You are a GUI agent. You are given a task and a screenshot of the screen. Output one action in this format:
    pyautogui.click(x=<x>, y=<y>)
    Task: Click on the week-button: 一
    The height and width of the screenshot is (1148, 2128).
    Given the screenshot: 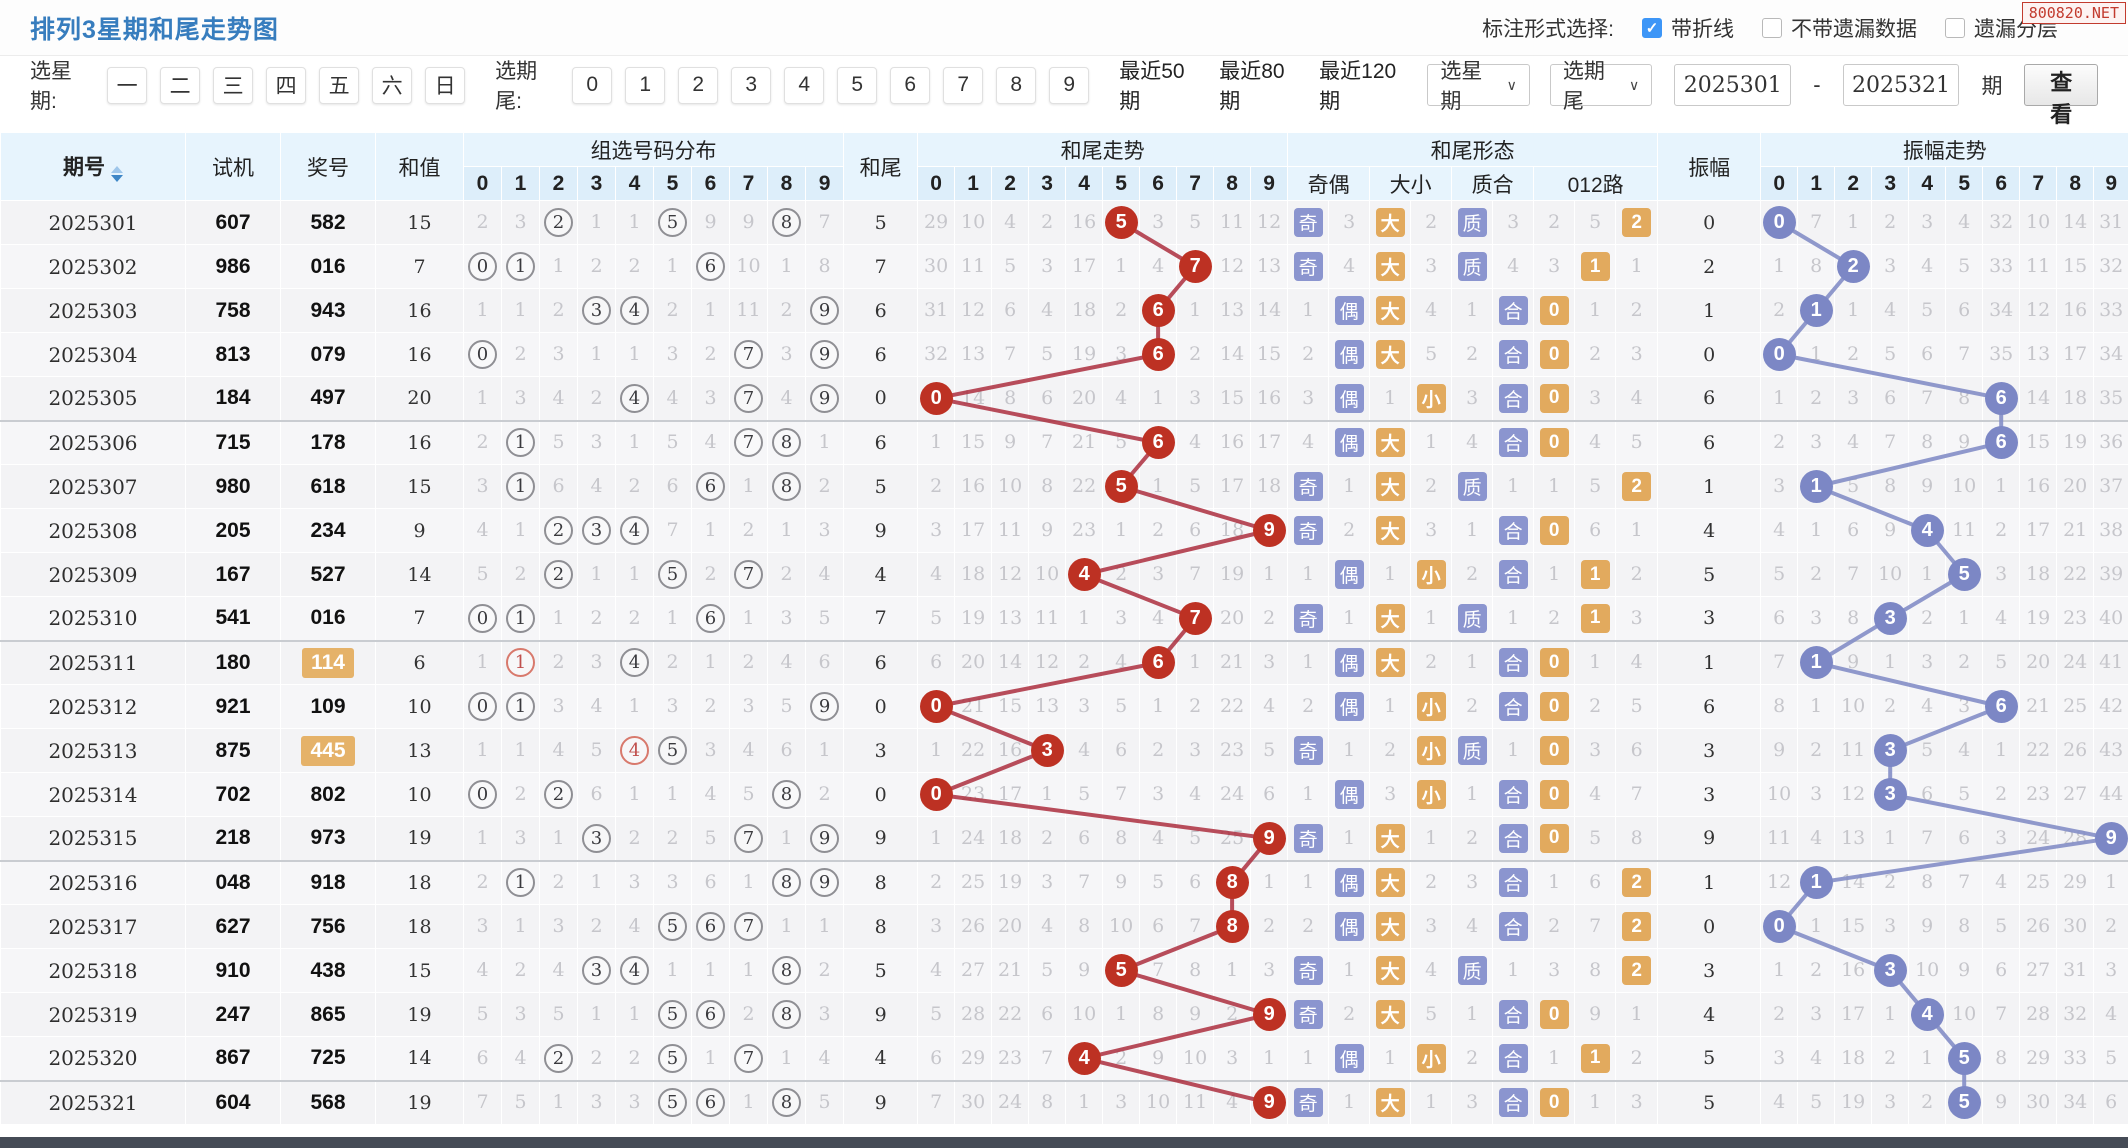 What is the action you would take?
    pyautogui.click(x=127, y=85)
    